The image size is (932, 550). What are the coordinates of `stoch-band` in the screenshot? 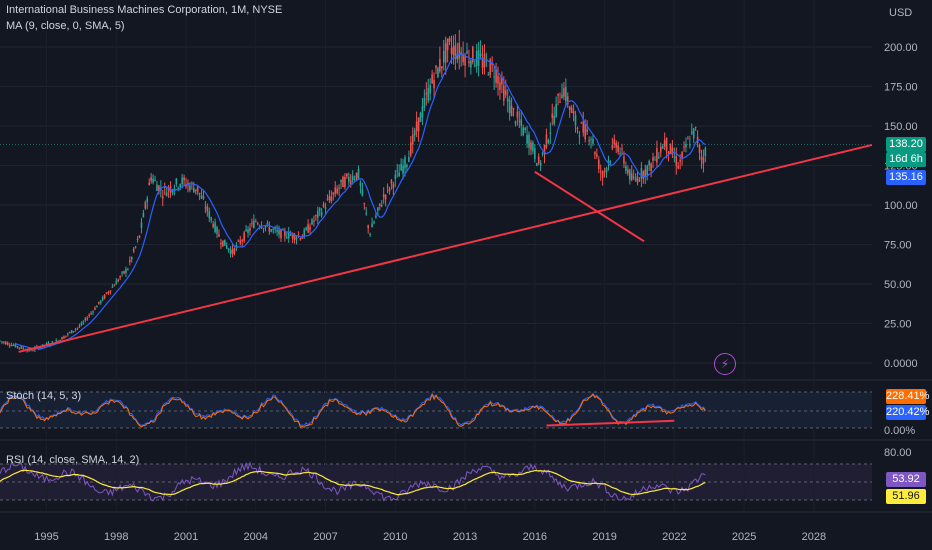 It's located at (436, 410).